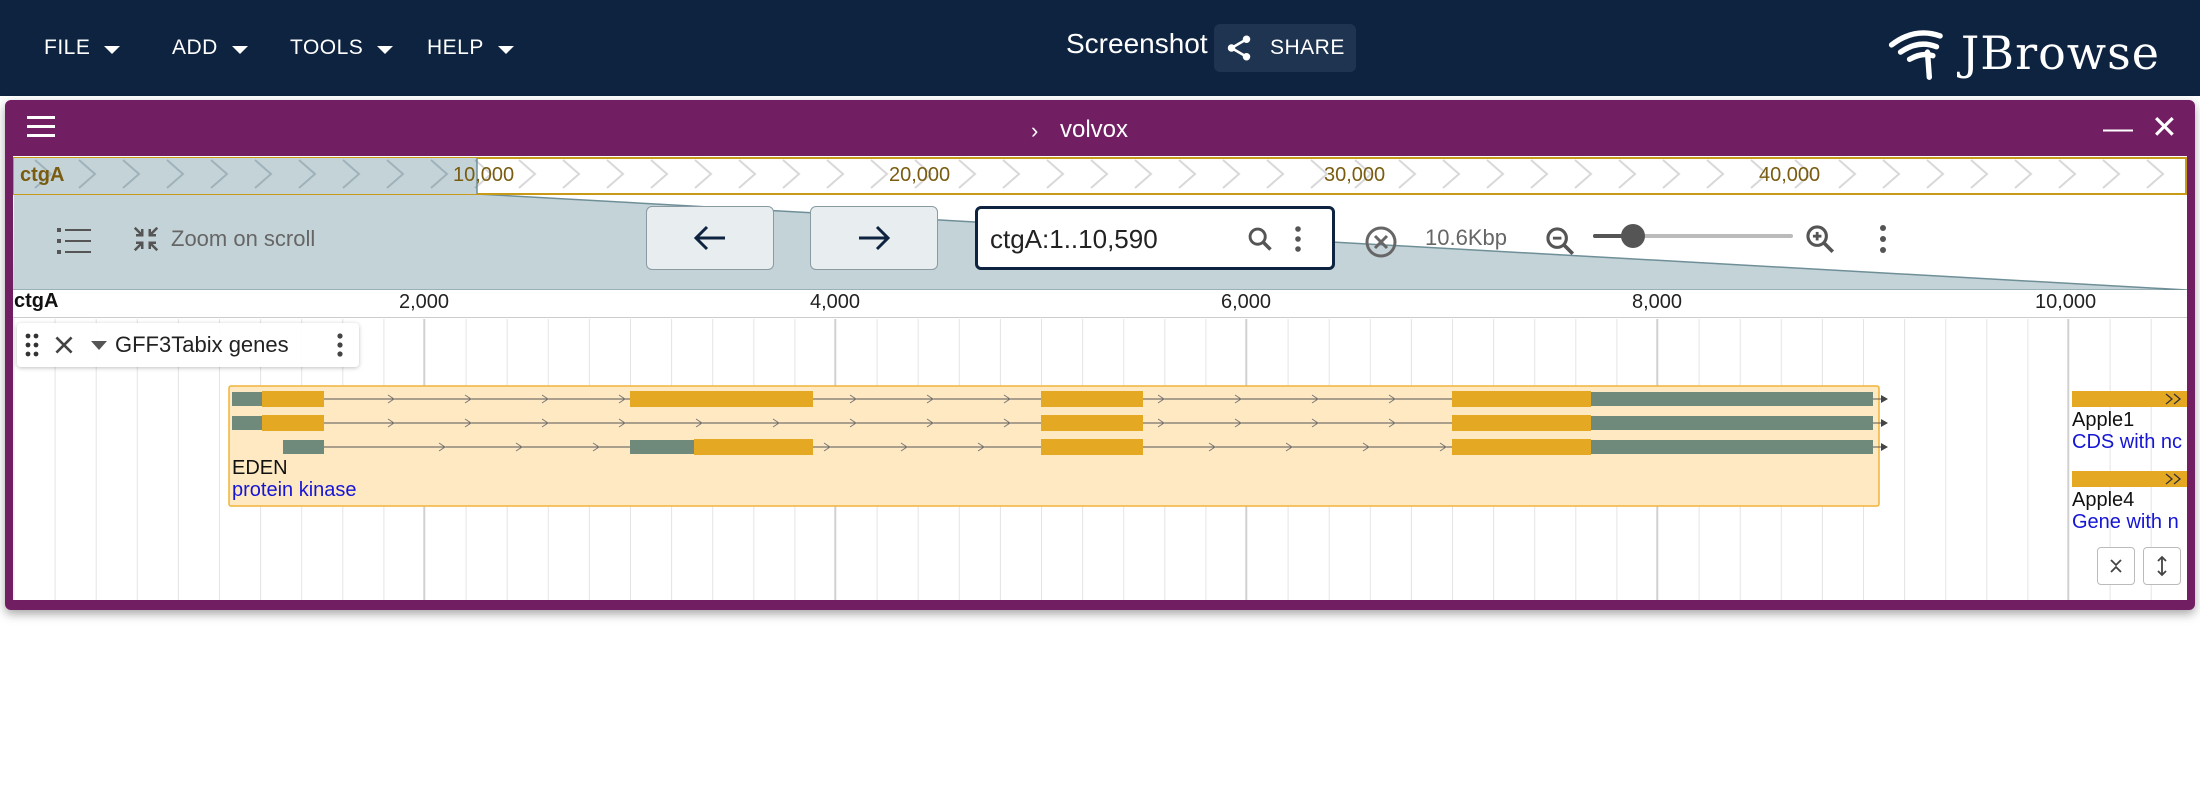 The width and height of the screenshot is (2200, 800). What do you see at coordinates (1657, 302) in the screenshot?
I see `ruler-tick-label: 8,000` at bounding box center [1657, 302].